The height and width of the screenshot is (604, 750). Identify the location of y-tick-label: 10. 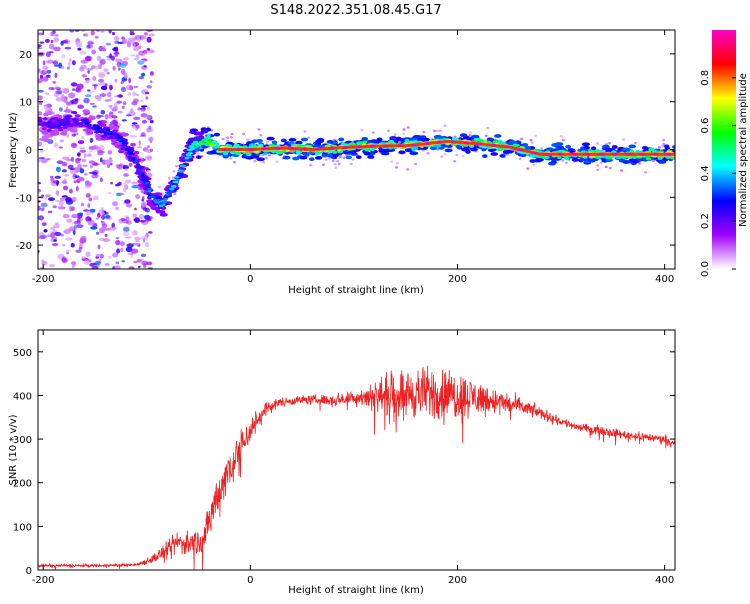
(25, 103).